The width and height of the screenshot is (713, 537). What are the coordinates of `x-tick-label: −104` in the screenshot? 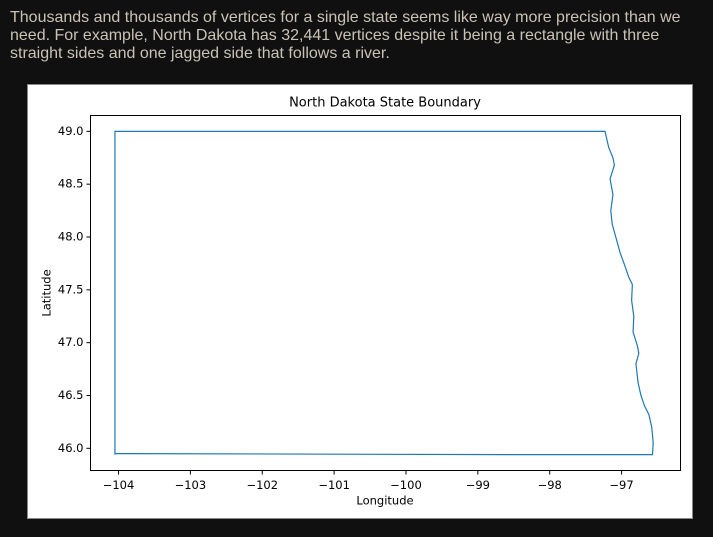 It's located at (119, 485).